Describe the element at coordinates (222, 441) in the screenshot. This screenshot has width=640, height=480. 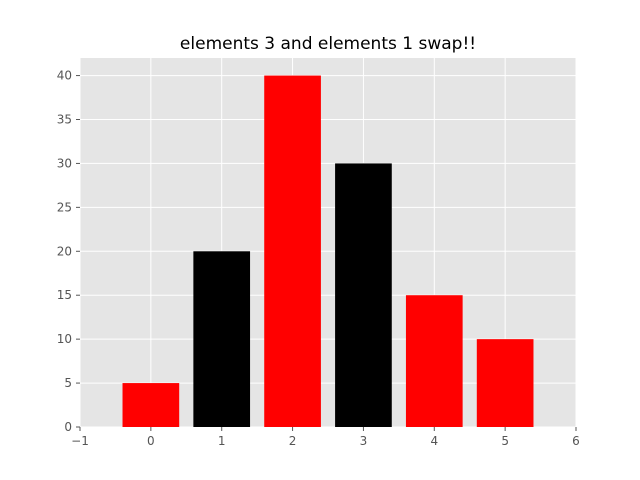
I see `x-tick-label: 1` at that location.